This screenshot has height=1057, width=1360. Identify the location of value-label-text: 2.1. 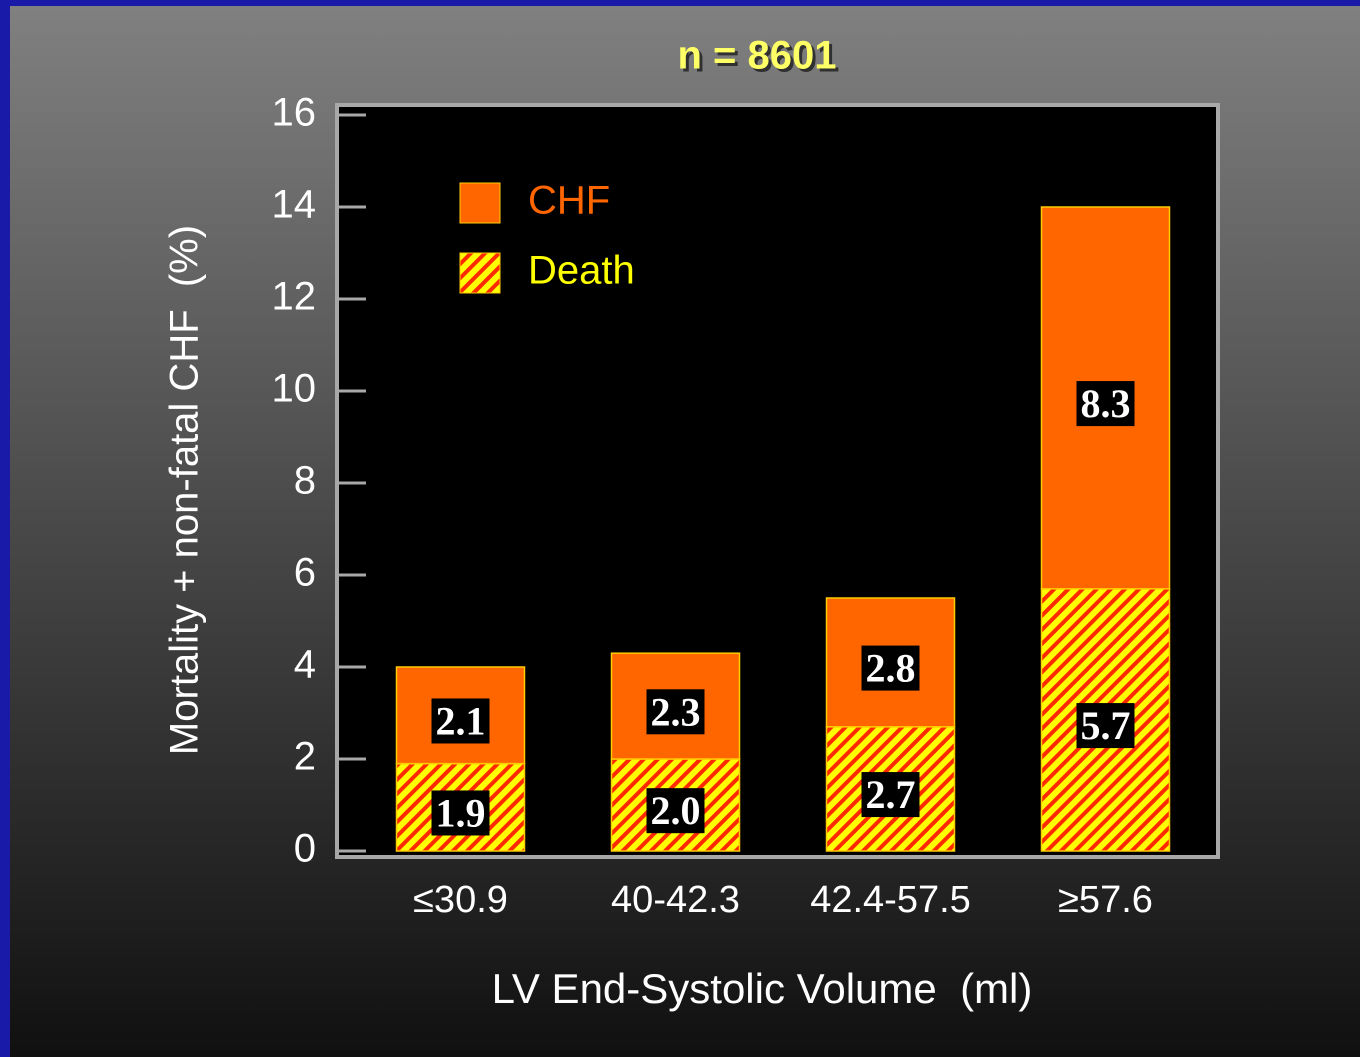
(461, 720).